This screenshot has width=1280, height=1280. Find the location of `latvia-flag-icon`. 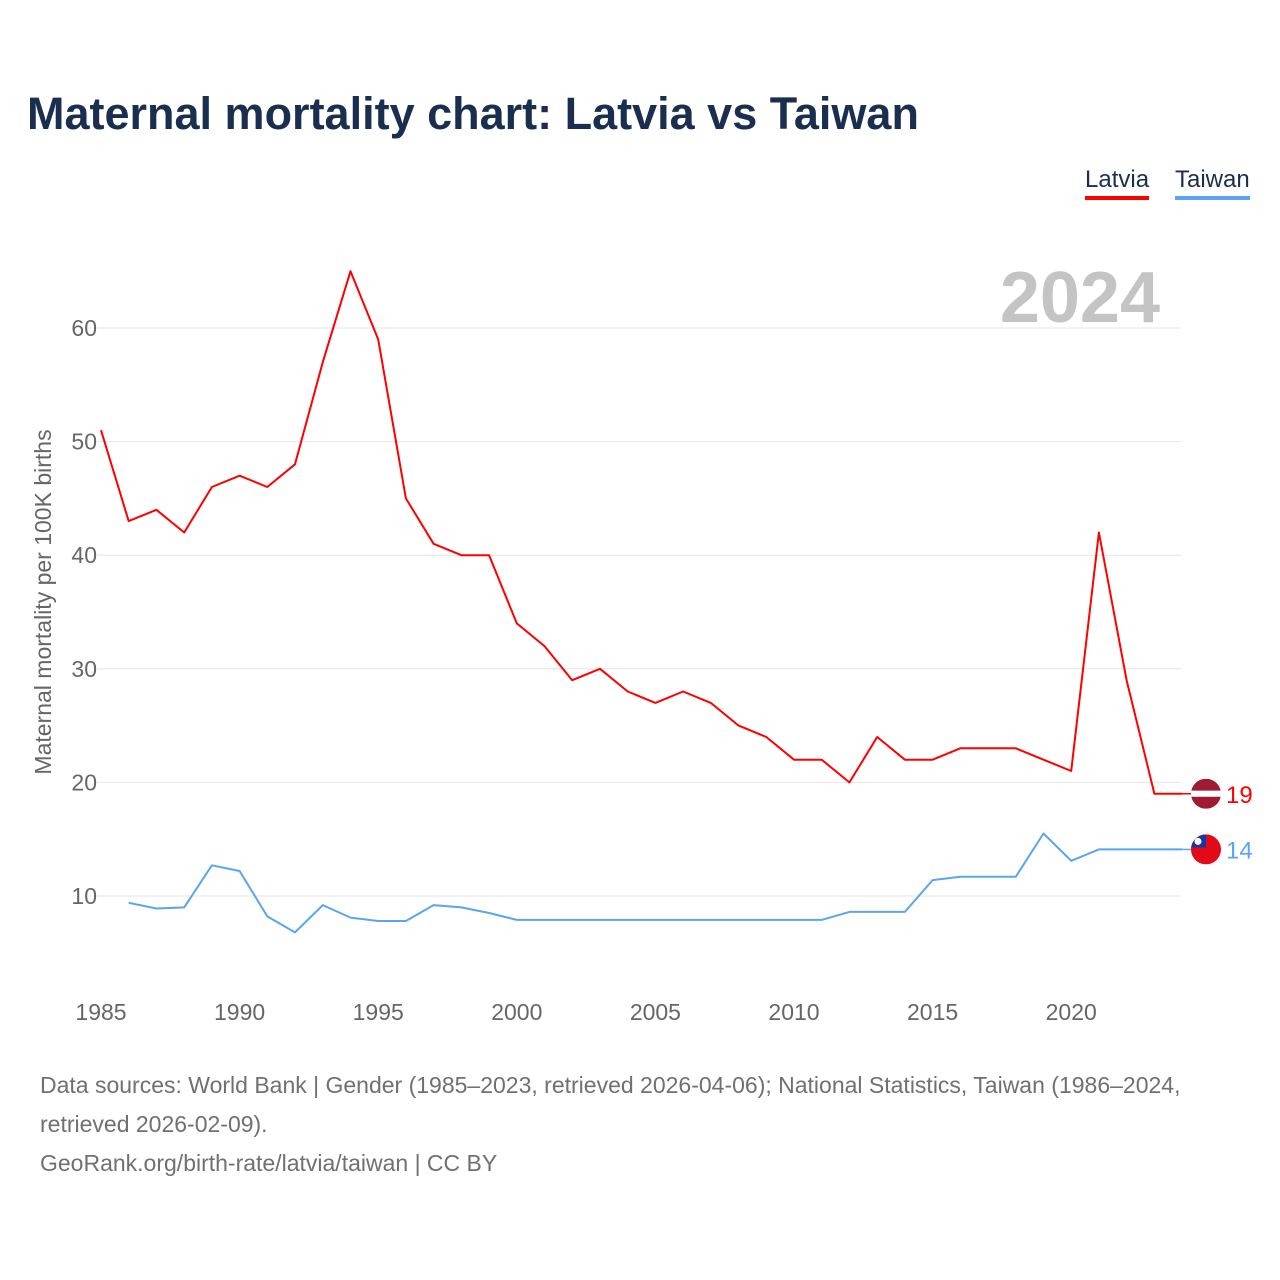

latvia-flag-icon is located at coordinates (1206, 793).